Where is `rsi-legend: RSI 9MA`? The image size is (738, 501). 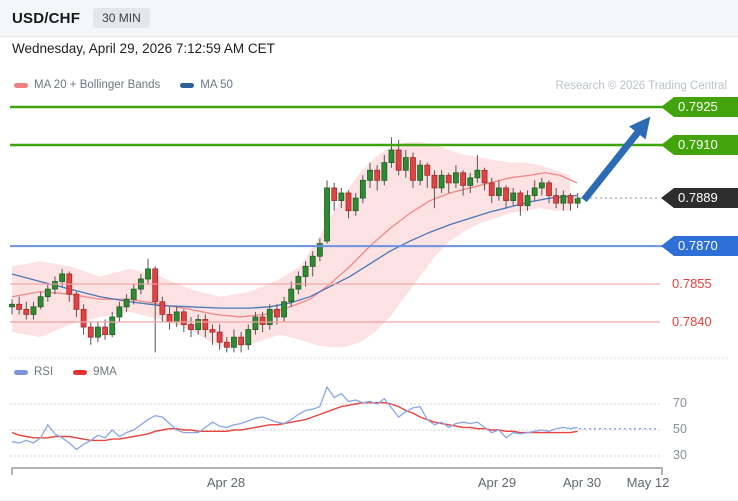 rsi-legend: RSI 9MA is located at coordinates (65, 372).